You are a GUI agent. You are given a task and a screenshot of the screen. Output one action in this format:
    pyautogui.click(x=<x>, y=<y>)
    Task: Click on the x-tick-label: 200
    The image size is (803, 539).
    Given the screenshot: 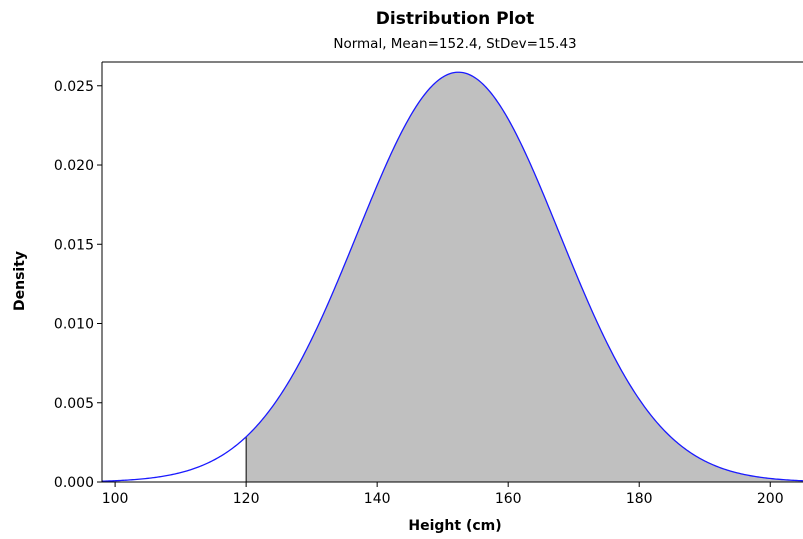 What is the action you would take?
    pyautogui.click(x=770, y=499)
    